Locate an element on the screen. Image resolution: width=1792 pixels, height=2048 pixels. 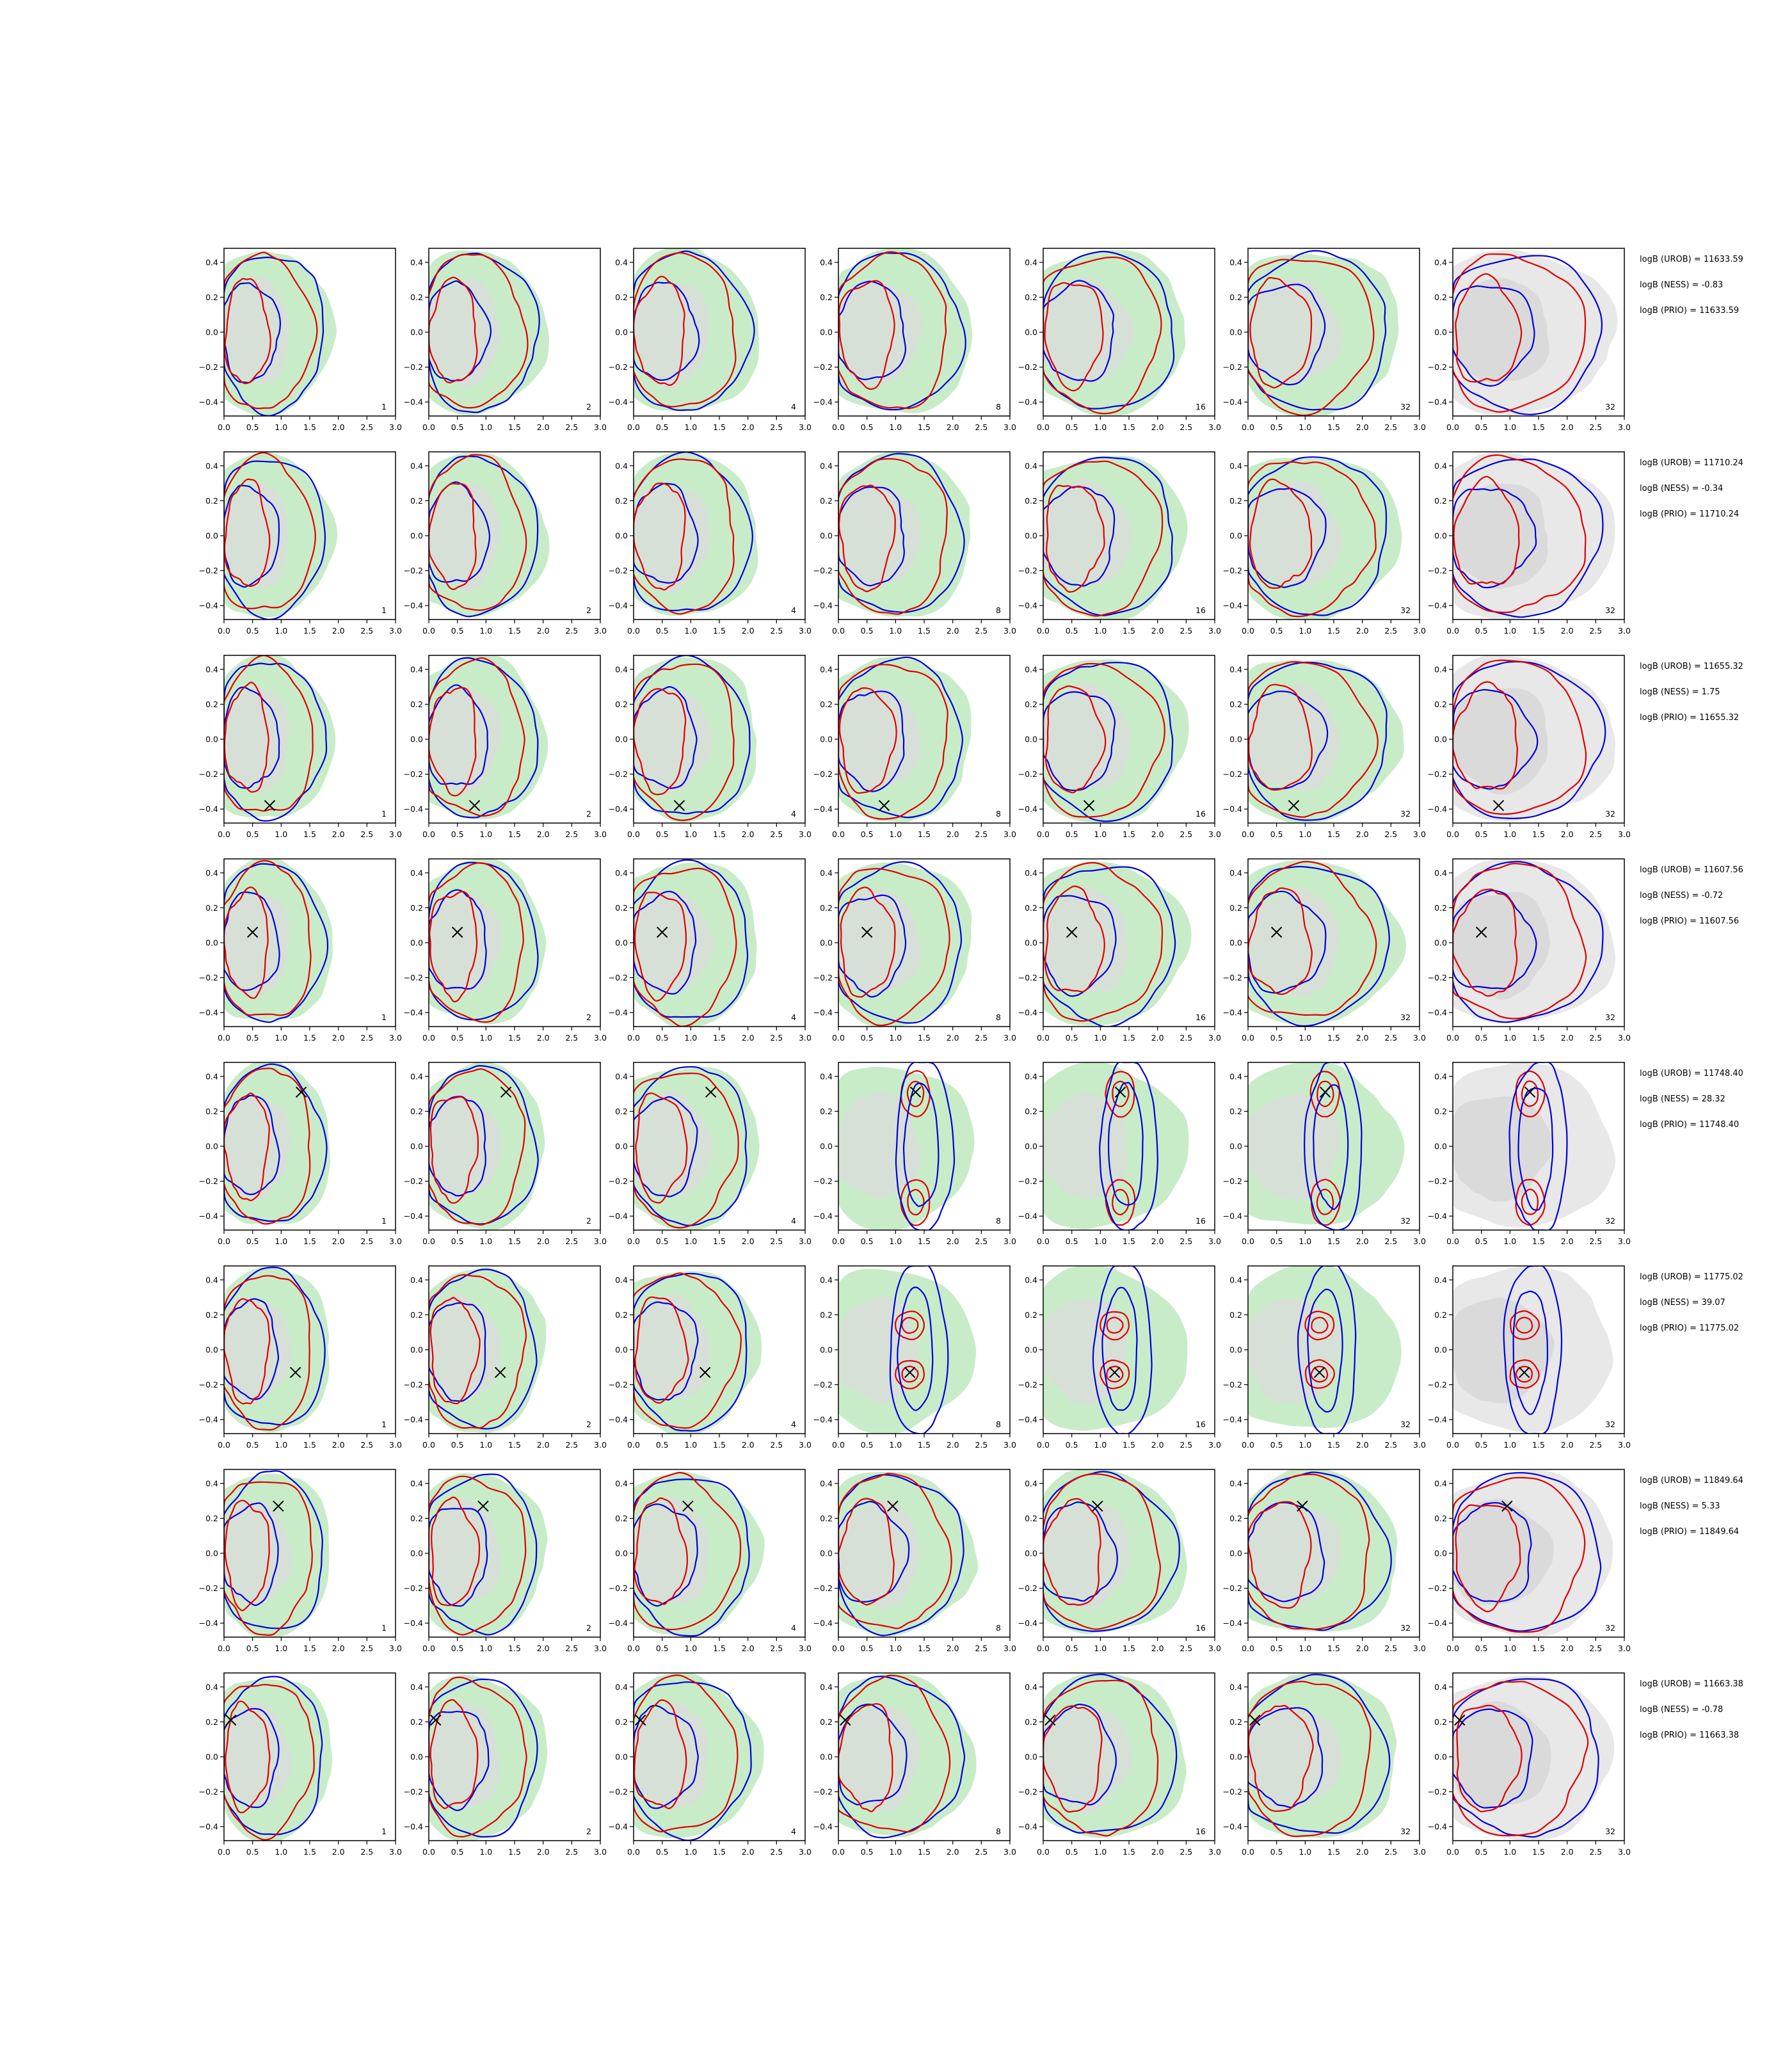
panel-r3-c6: 0.0 0.5 1.0 1.5 2.0 2.5 3.0 0.4 0.2 0.0 −0.2 −0.4 32 is located at coordinates (1324, 747).